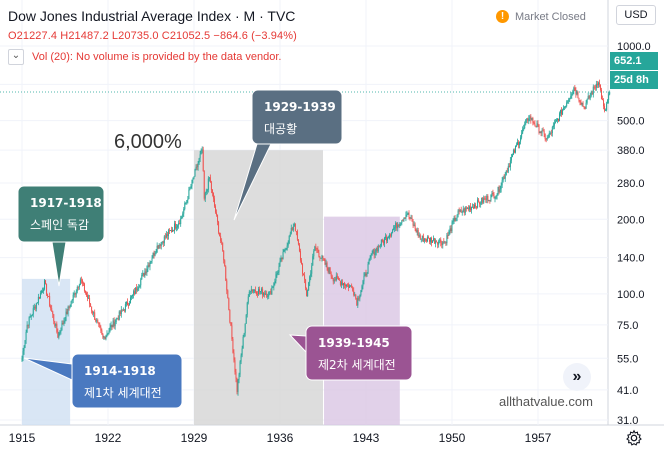 Image resolution: width=664 pixels, height=451 pixels. I want to click on scroll-to-latest-button: », so click(577, 377).